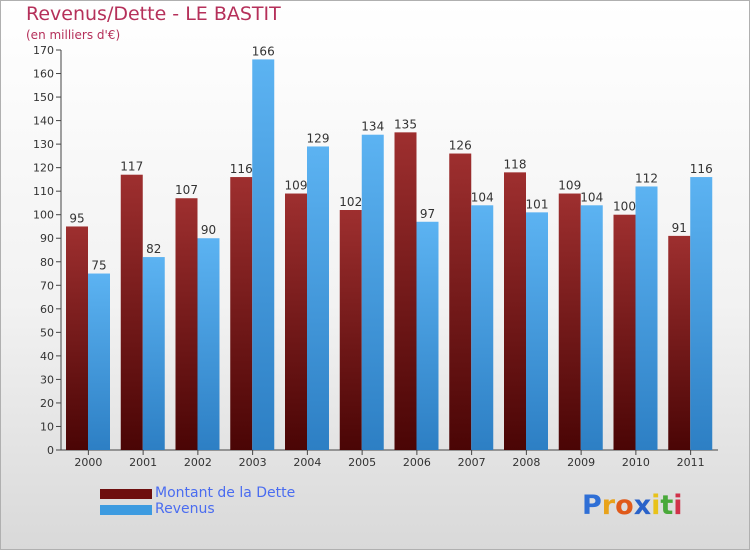  I want to click on proxiti-logo: Proxiti, so click(632, 505).